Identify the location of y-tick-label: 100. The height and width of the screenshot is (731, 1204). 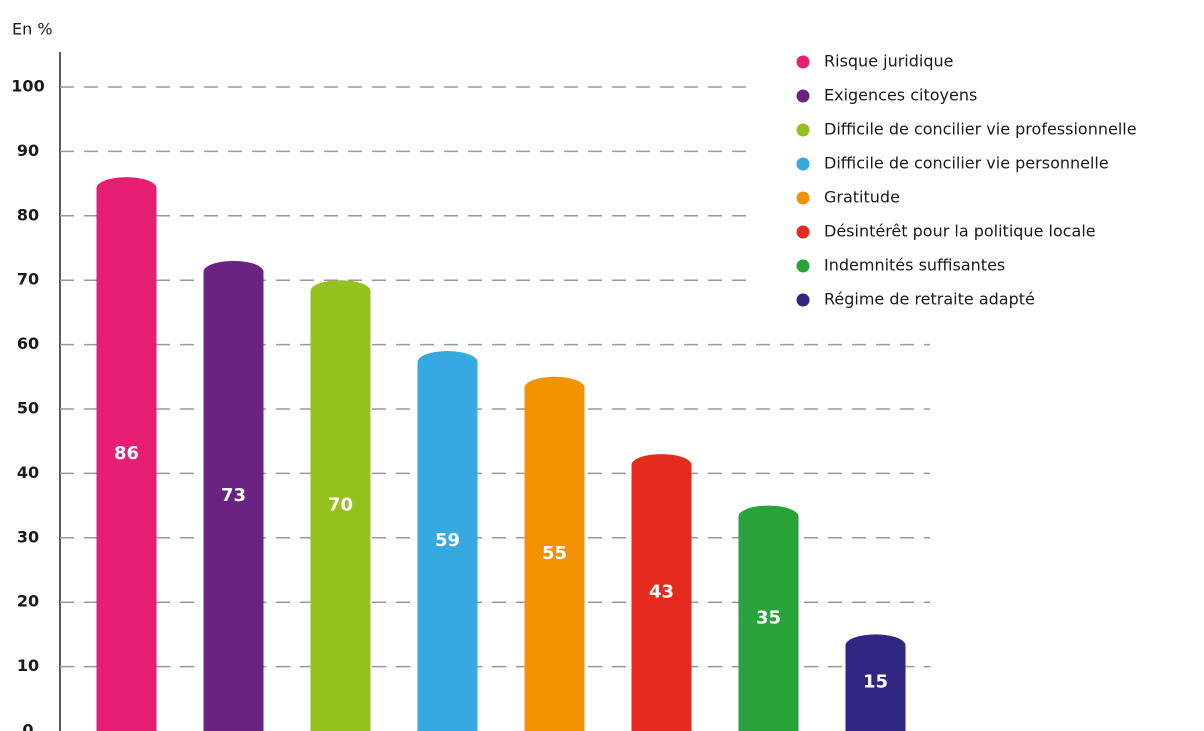
(27, 86).